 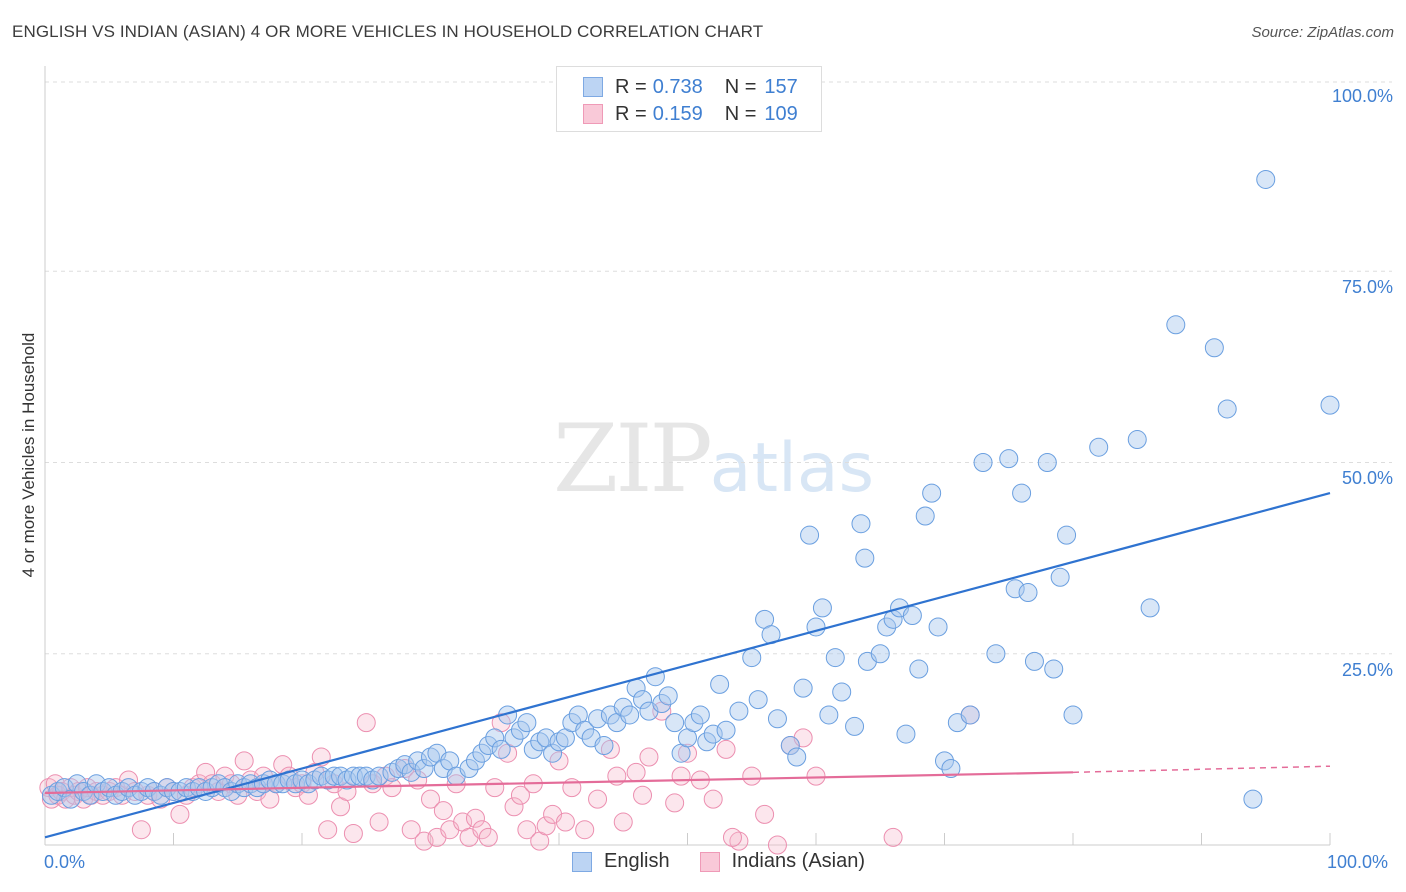 I want to click on legend-item-indian: Indians (Asian), so click(x=782, y=861).